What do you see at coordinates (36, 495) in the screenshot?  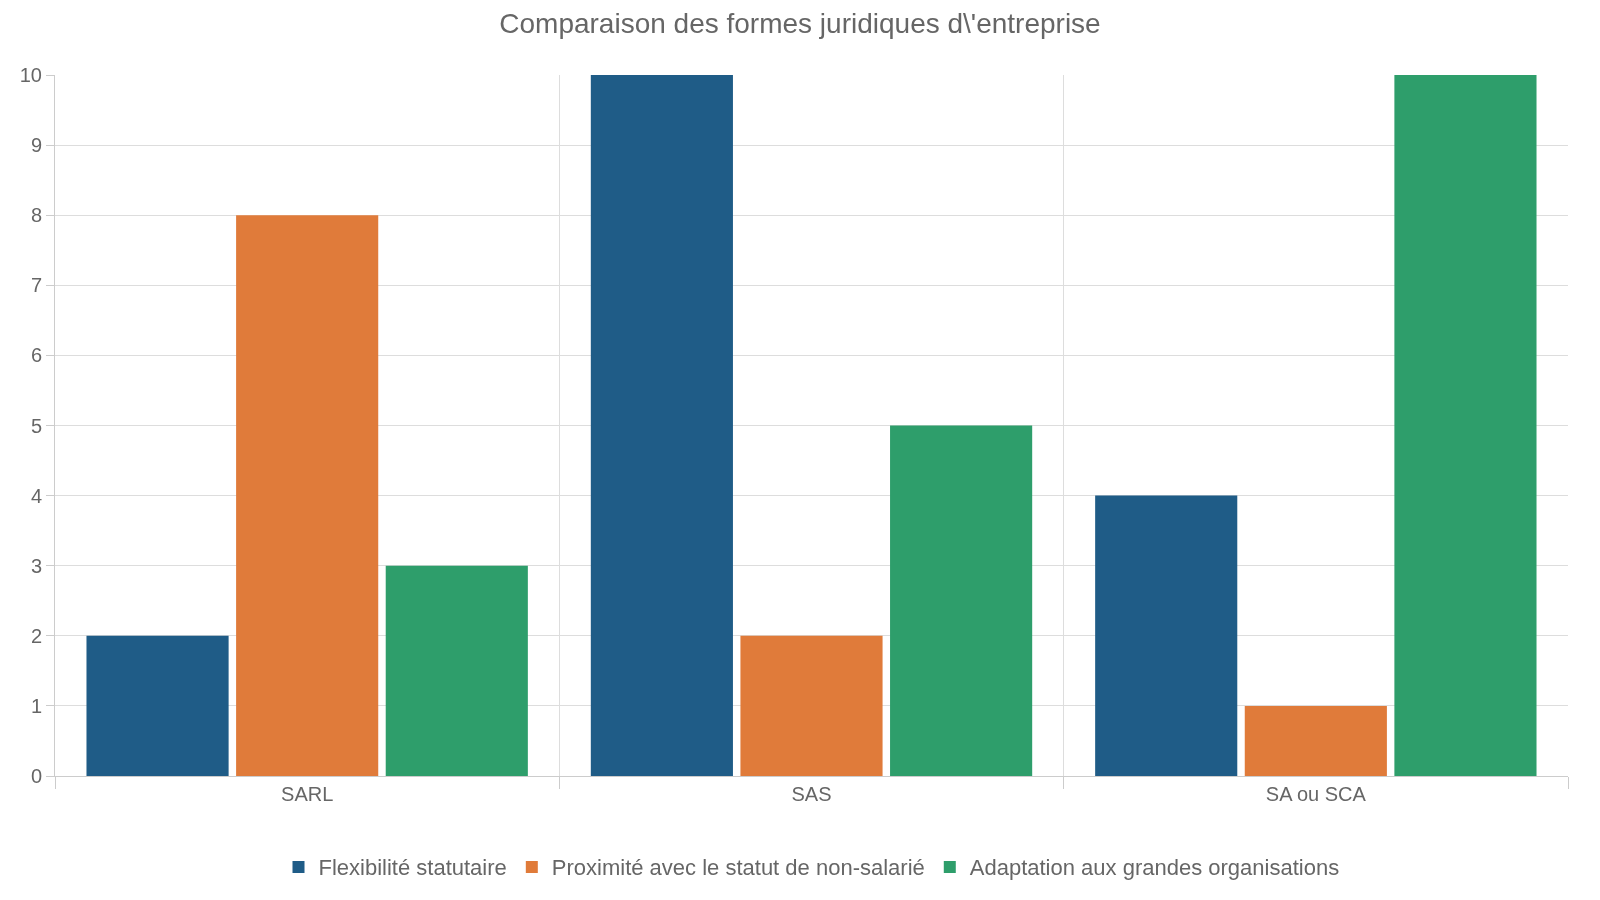 I see `y-tick-label: 4` at bounding box center [36, 495].